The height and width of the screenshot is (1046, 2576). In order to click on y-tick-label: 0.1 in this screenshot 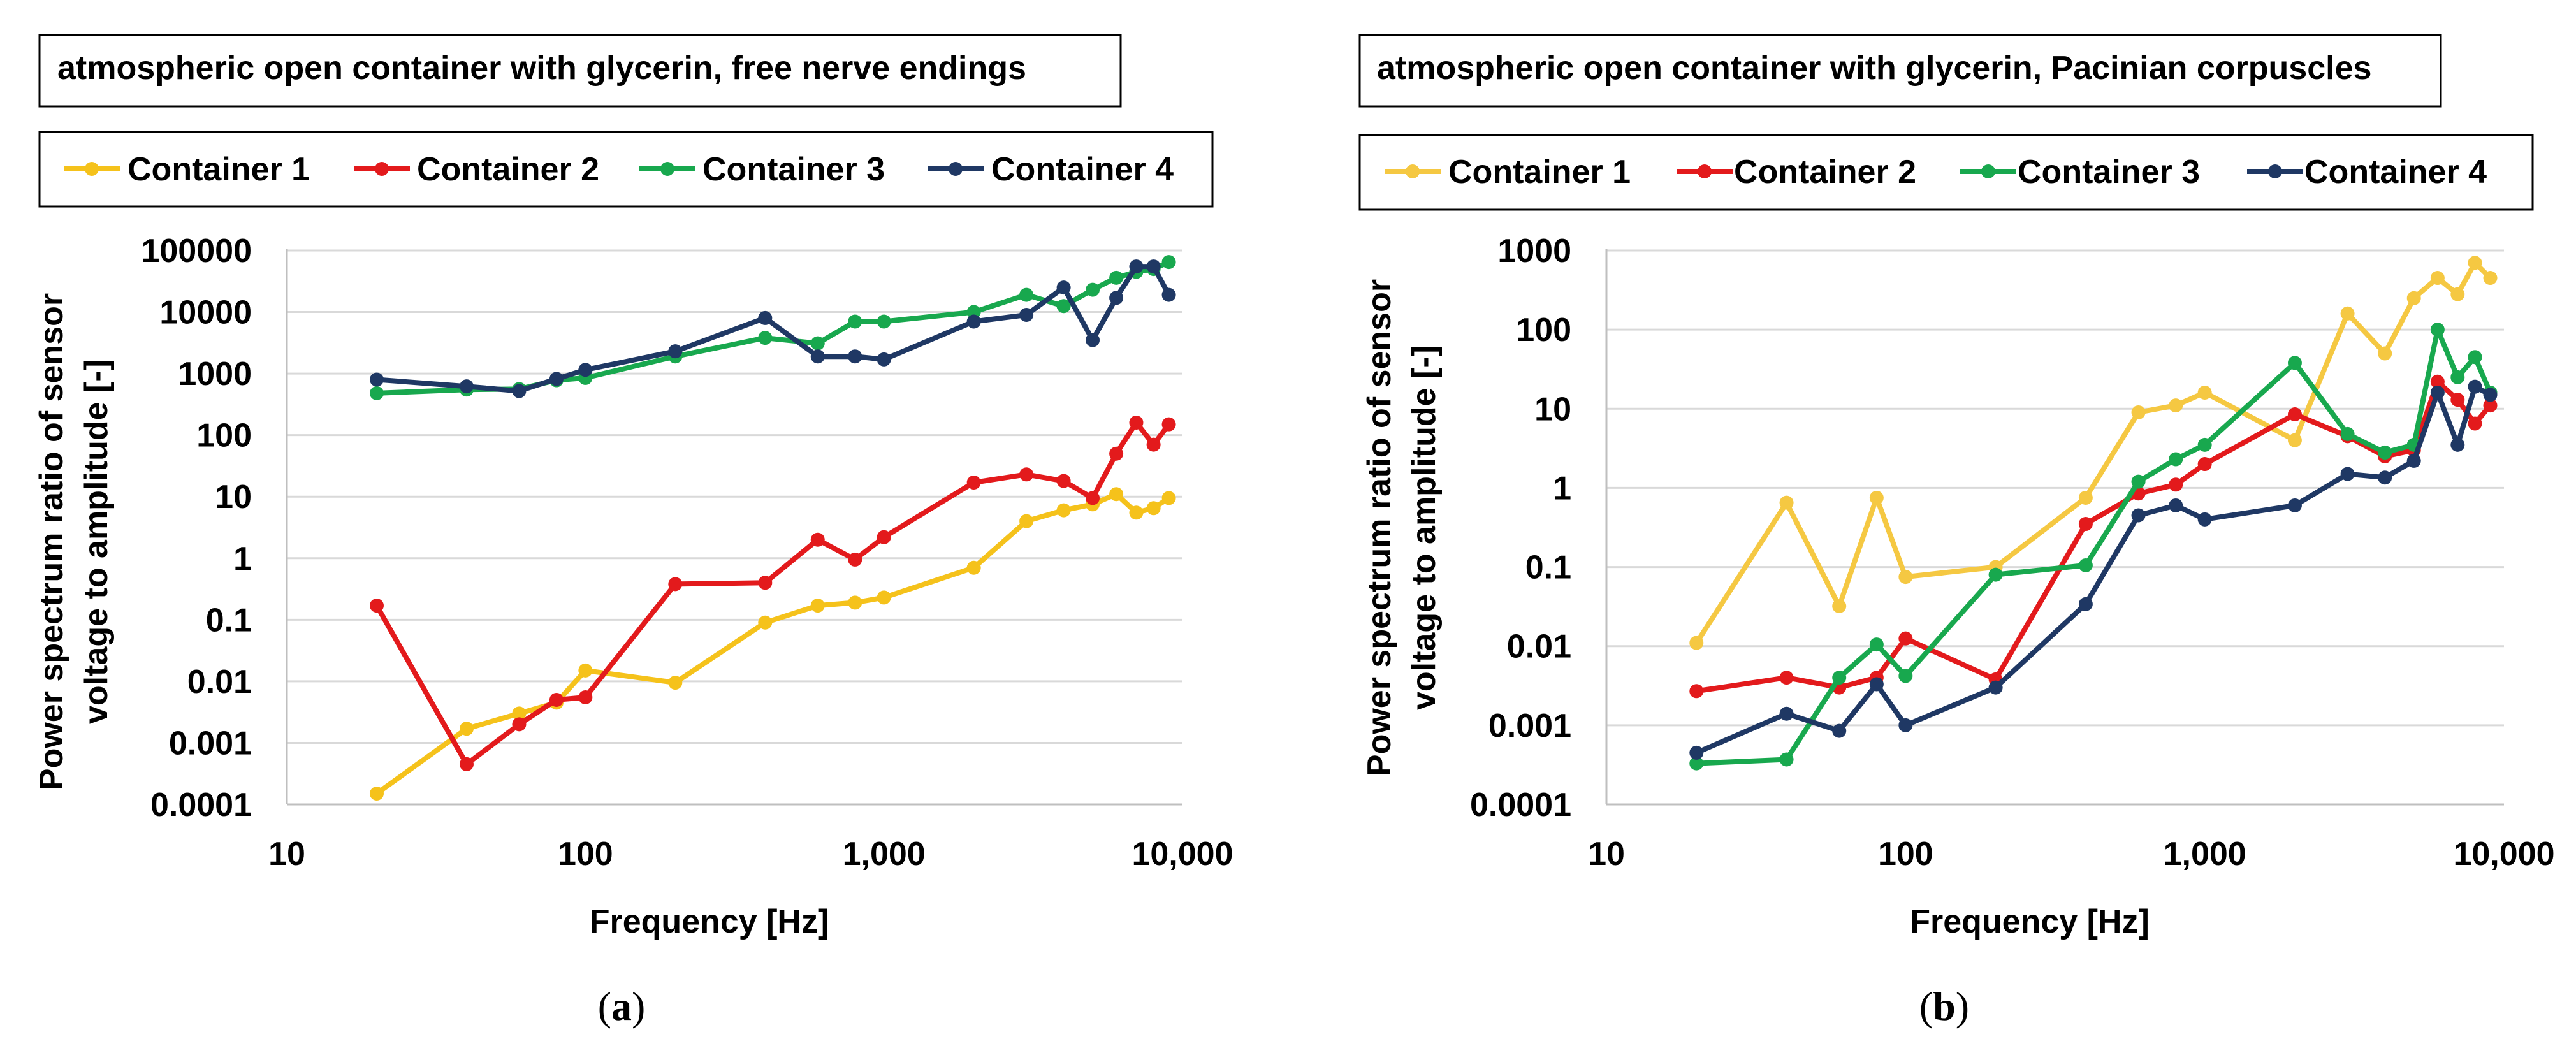, I will do `click(1548, 567)`.